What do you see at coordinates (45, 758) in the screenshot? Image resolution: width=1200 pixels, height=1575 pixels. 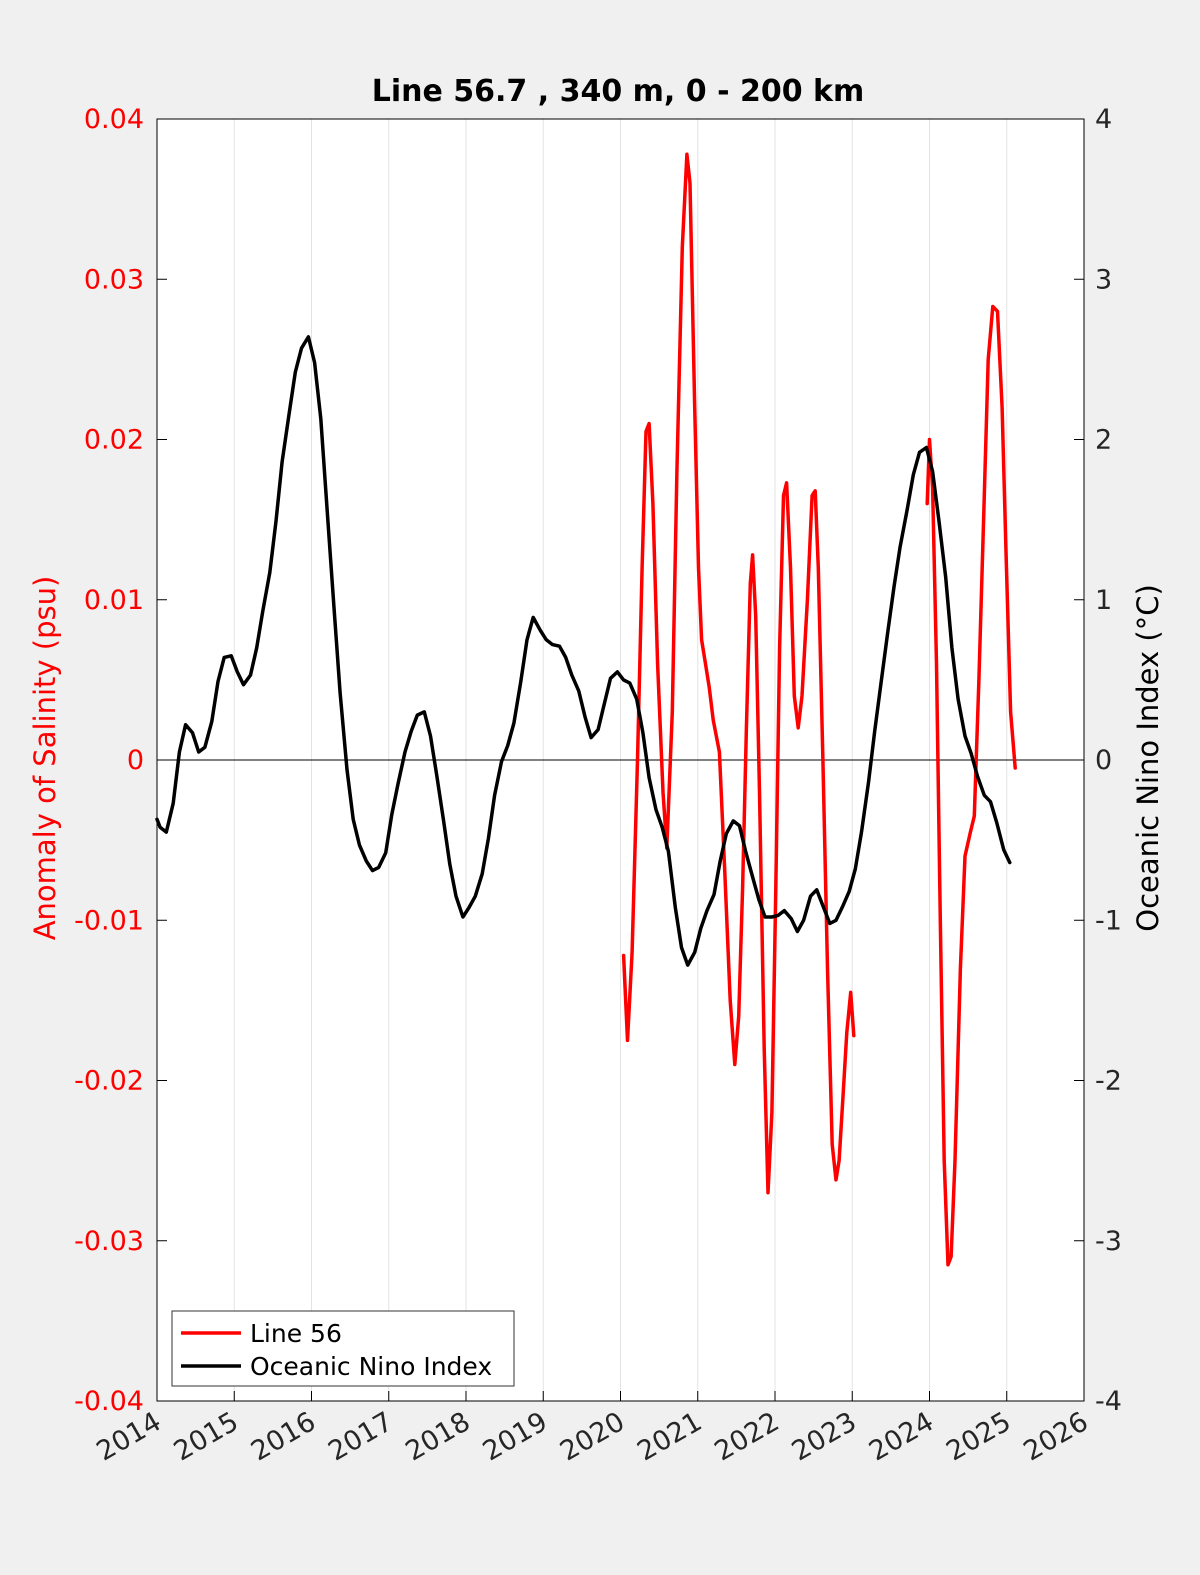 I see `left-y-axis-label: Anomaly of Salinity (psu)` at bounding box center [45, 758].